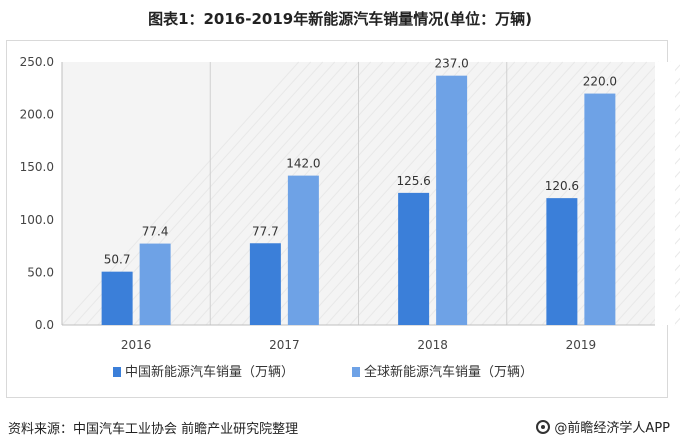 This screenshot has height=445, width=680. I want to click on data-label: 142.0, so click(303, 164).